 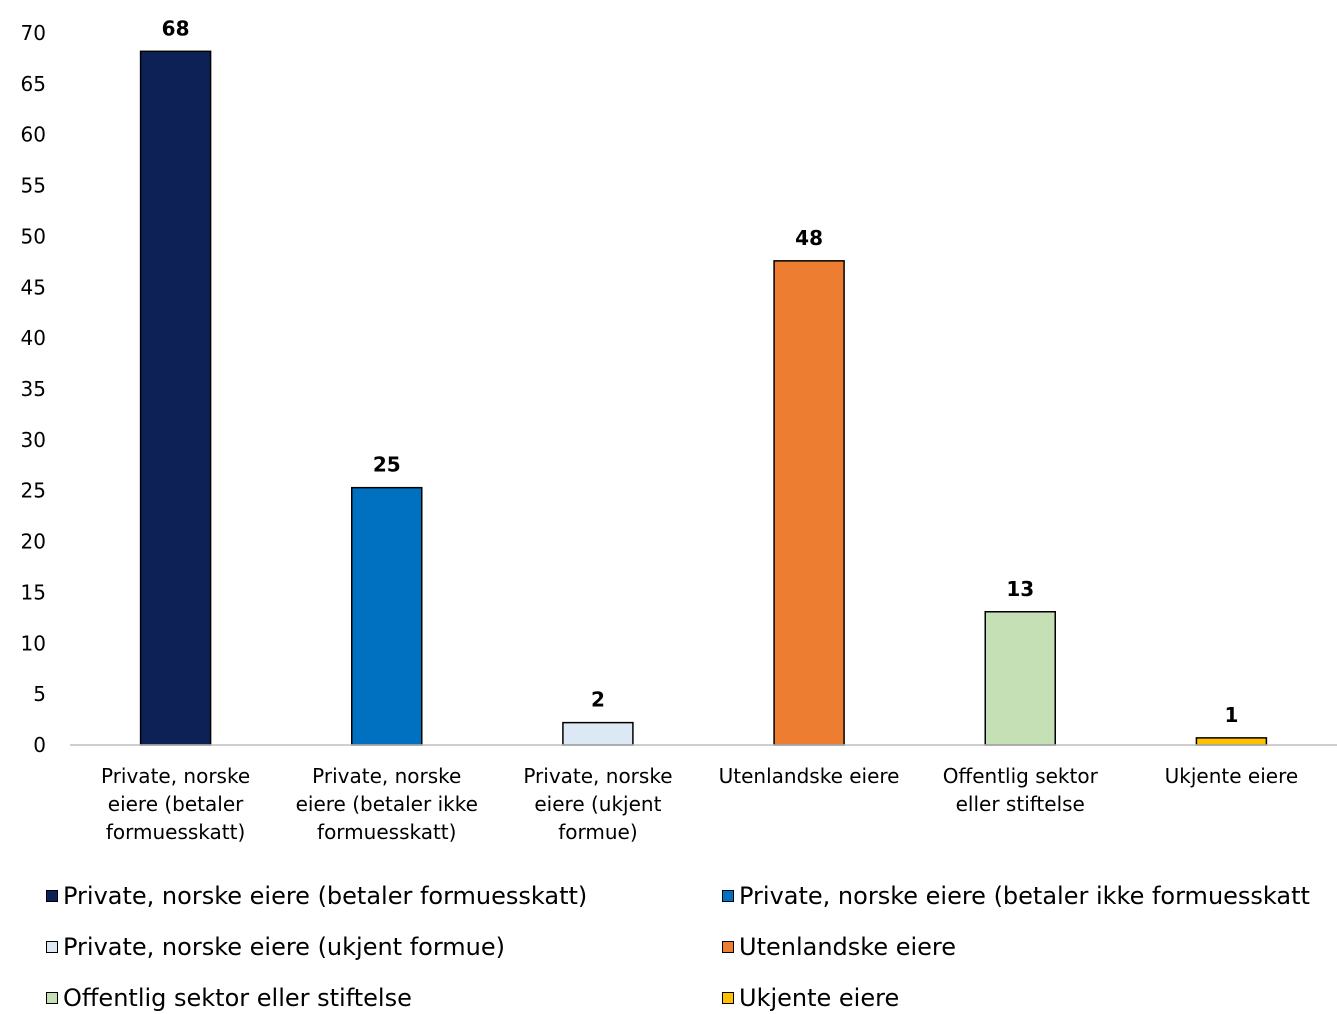 I want to click on y-tick-label: 25, so click(x=33, y=491).